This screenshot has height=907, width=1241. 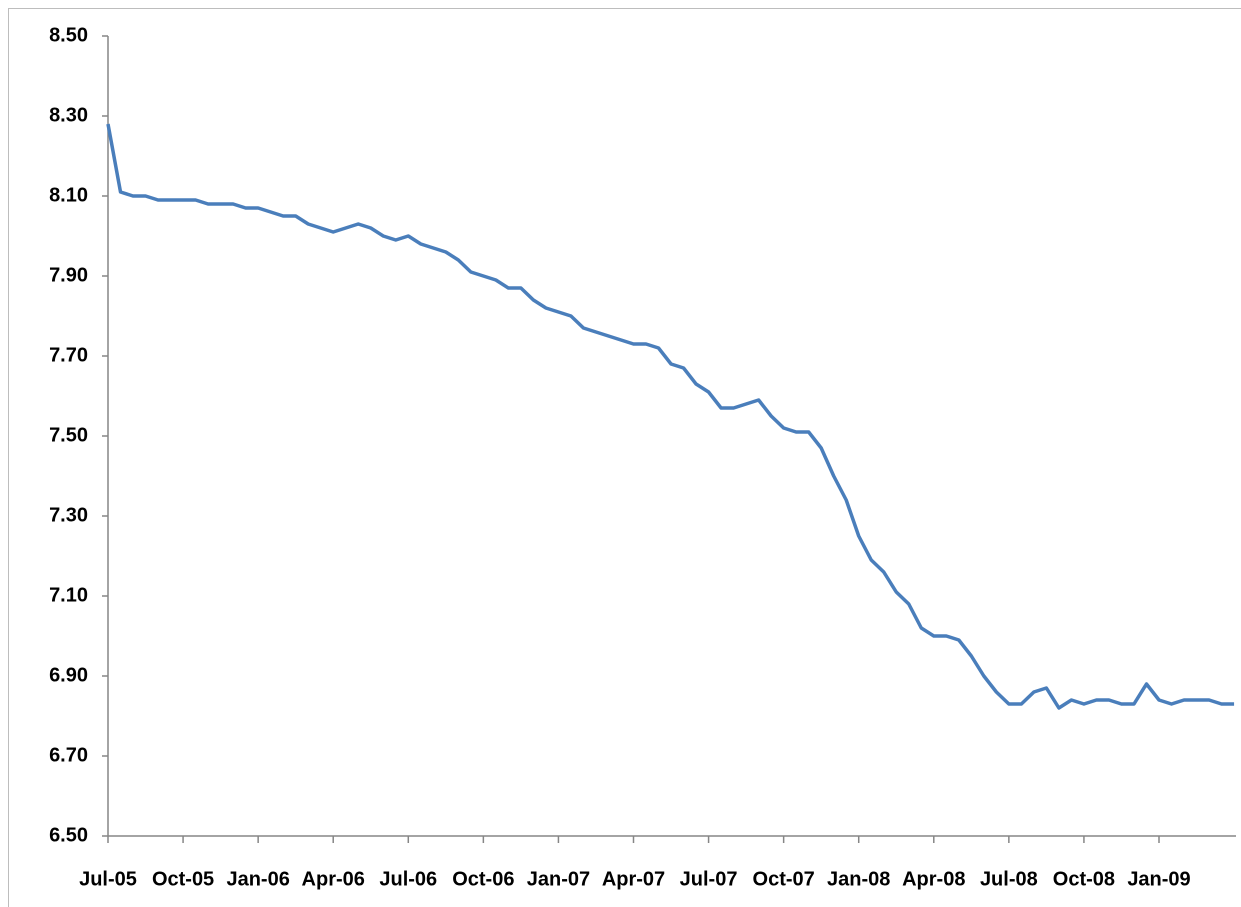 I want to click on x-tick-label: Oct-05, so click(x=183, y=879).